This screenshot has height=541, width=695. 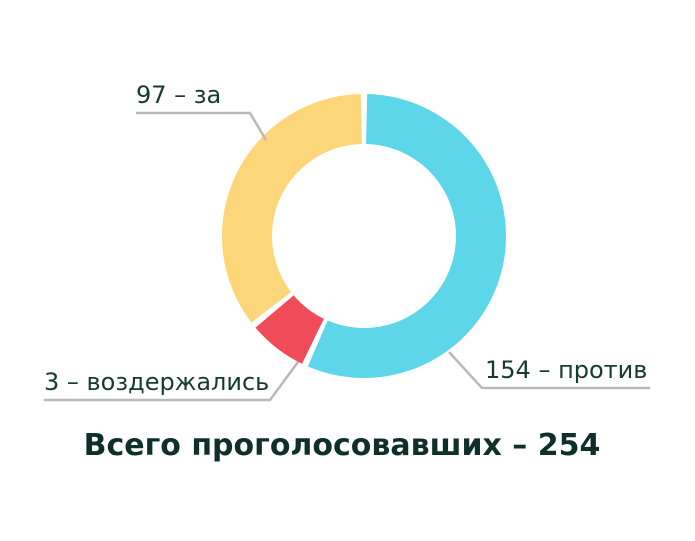 I want to click on leader-line-vozderzhalis, so click(x=172, y=381).